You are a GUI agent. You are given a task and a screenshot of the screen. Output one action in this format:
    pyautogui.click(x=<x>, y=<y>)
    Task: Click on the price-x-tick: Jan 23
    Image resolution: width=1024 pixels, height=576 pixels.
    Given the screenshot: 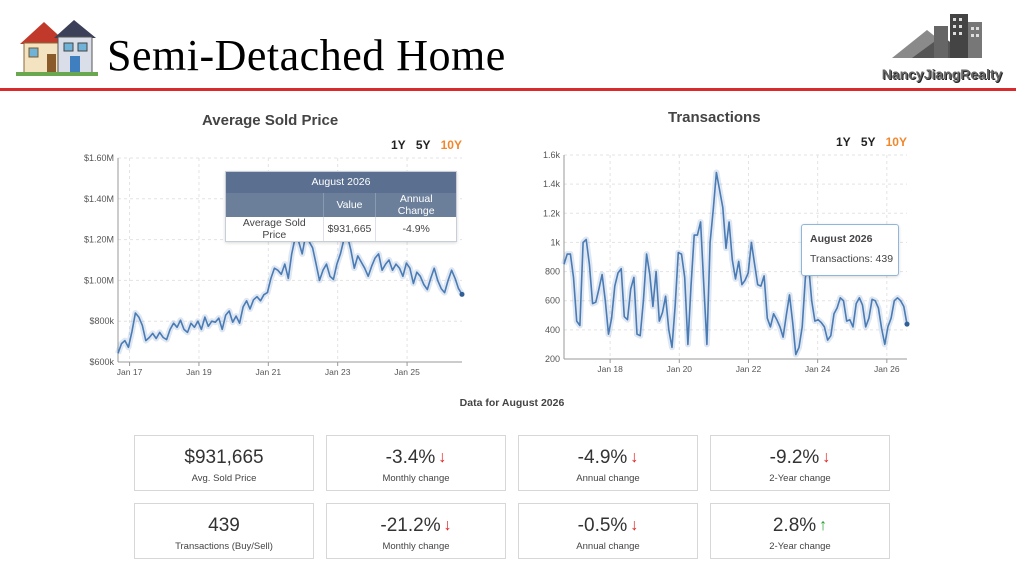 What is the action you would take?
    pyautogui.click(x=338, y=372)
    